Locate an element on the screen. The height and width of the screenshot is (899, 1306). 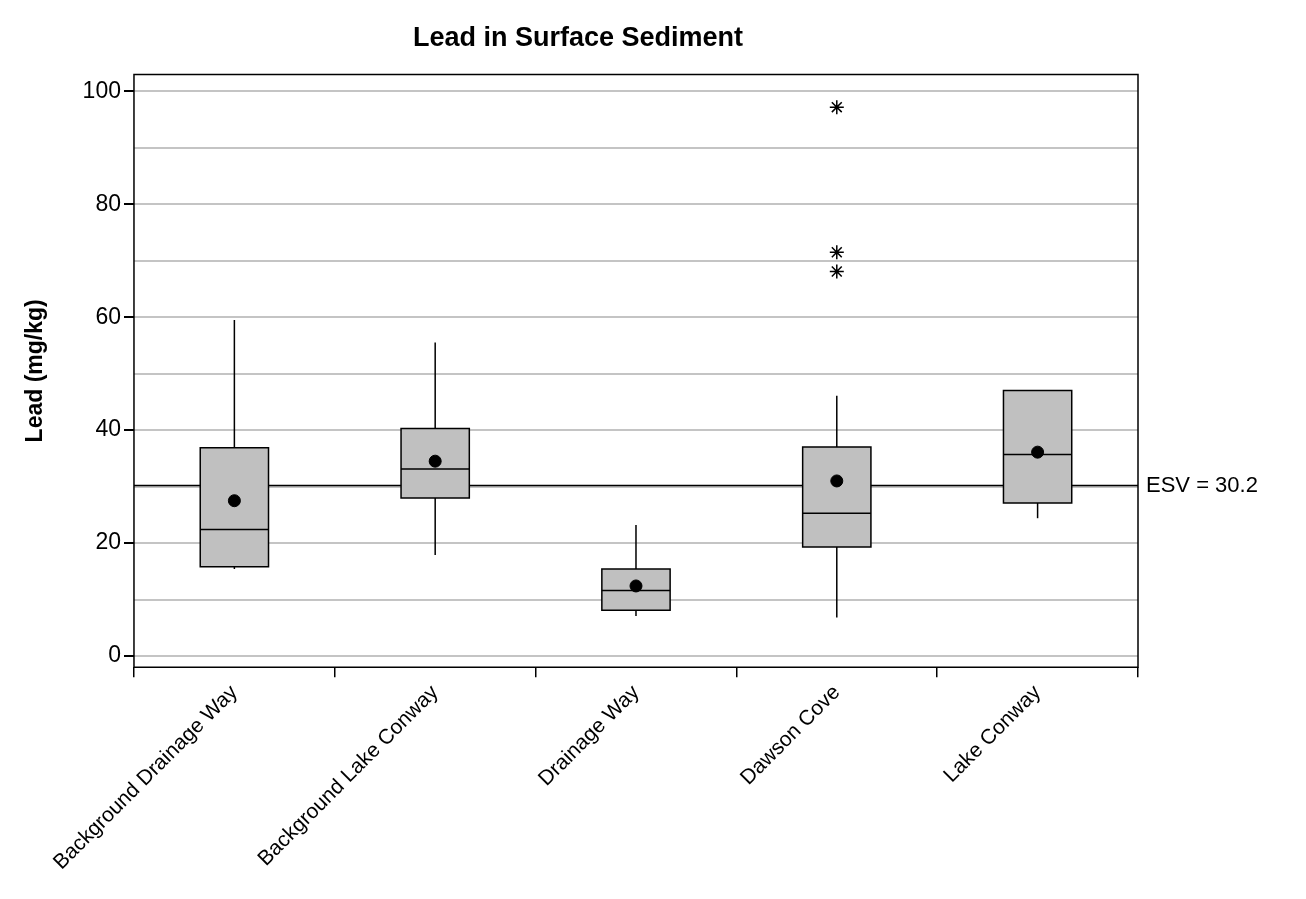
y-tick-label: 60 is located at coordinates (108, 315).